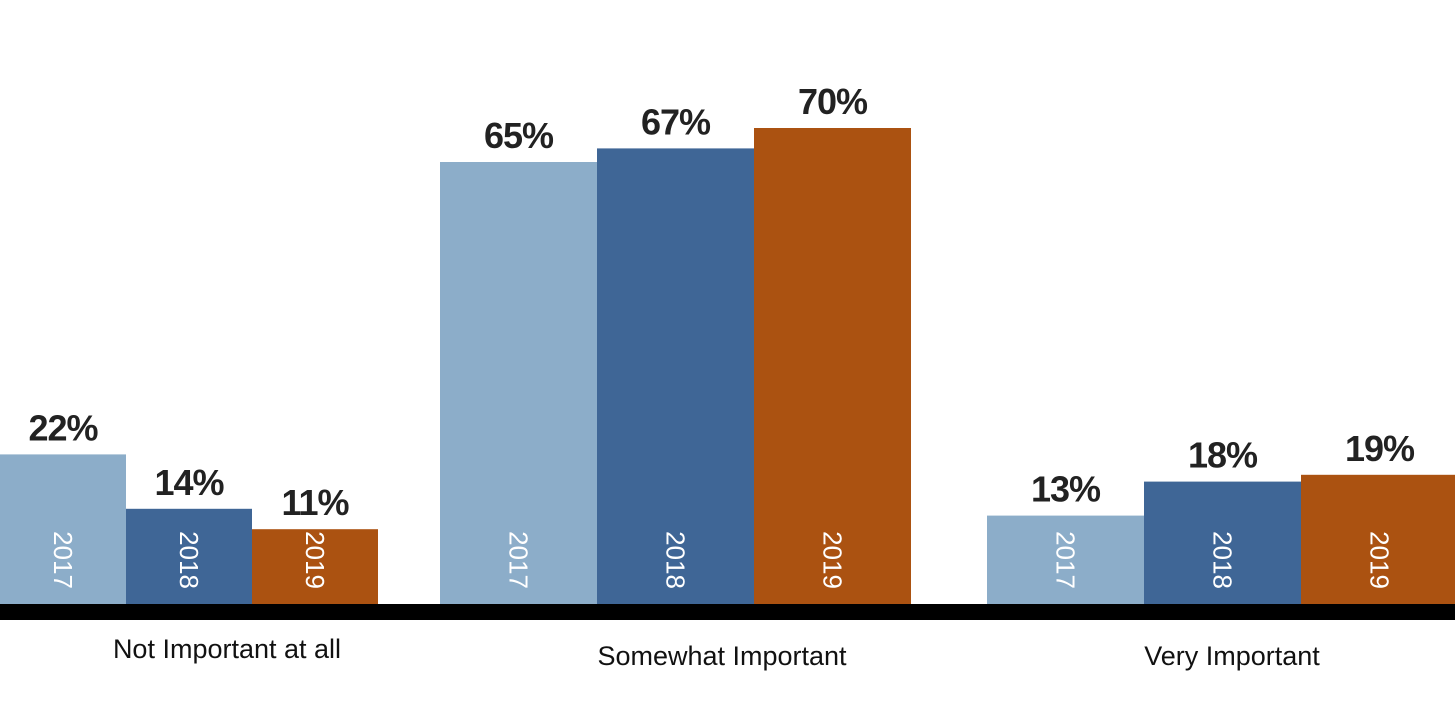 The width and height of the screenshot is (1455, 725). I want to click on bar-not-important-at-all-2018, so click(189, 556).